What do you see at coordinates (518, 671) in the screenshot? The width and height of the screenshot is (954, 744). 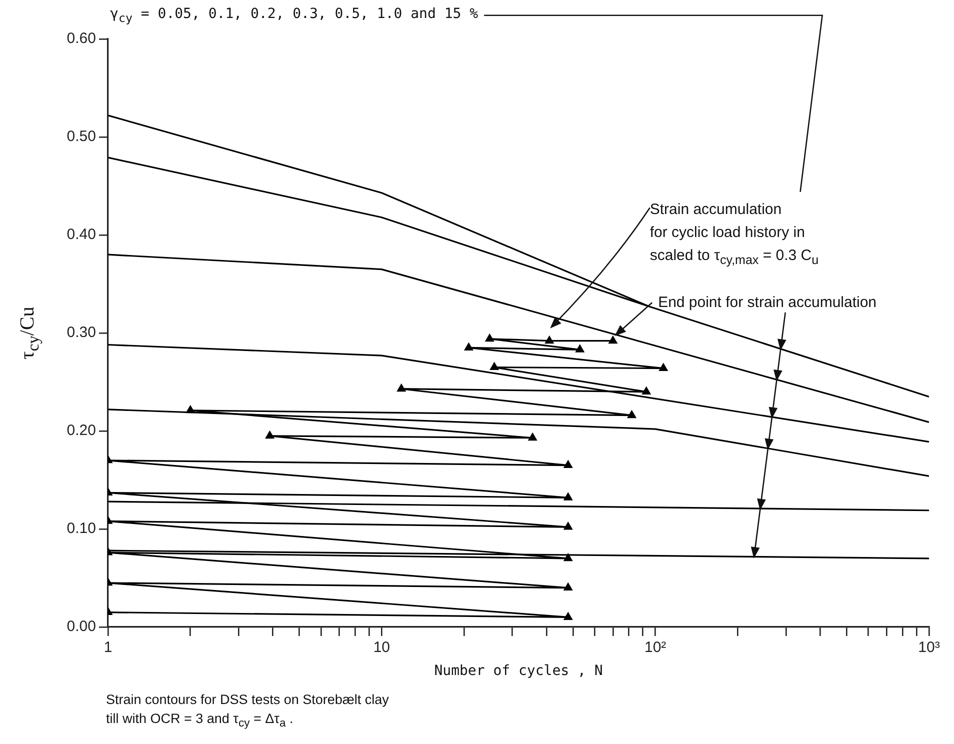 I see `x-axis-title: Number of cycles , N` at bounding box center [518, 671].